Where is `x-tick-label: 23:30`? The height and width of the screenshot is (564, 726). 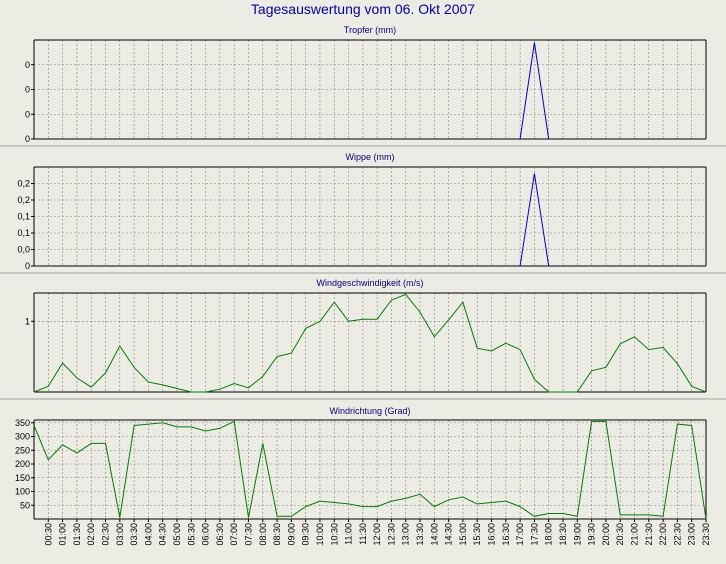
x-tick-label: 23:30 is located at coordinates (706, 534).